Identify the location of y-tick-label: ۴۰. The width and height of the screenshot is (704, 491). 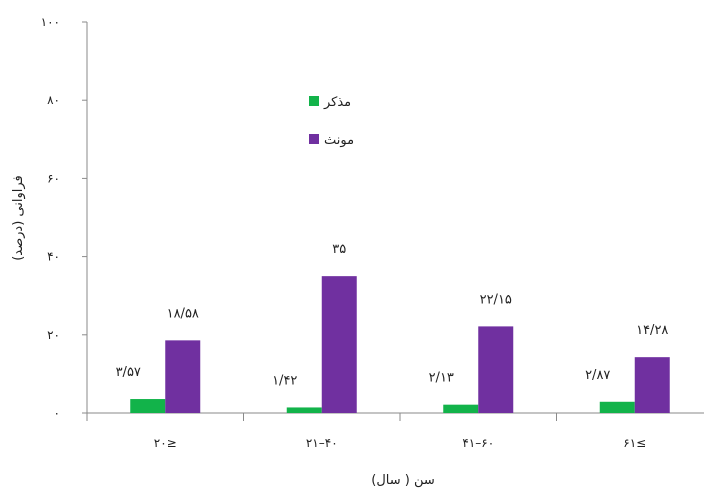
(53, 257).